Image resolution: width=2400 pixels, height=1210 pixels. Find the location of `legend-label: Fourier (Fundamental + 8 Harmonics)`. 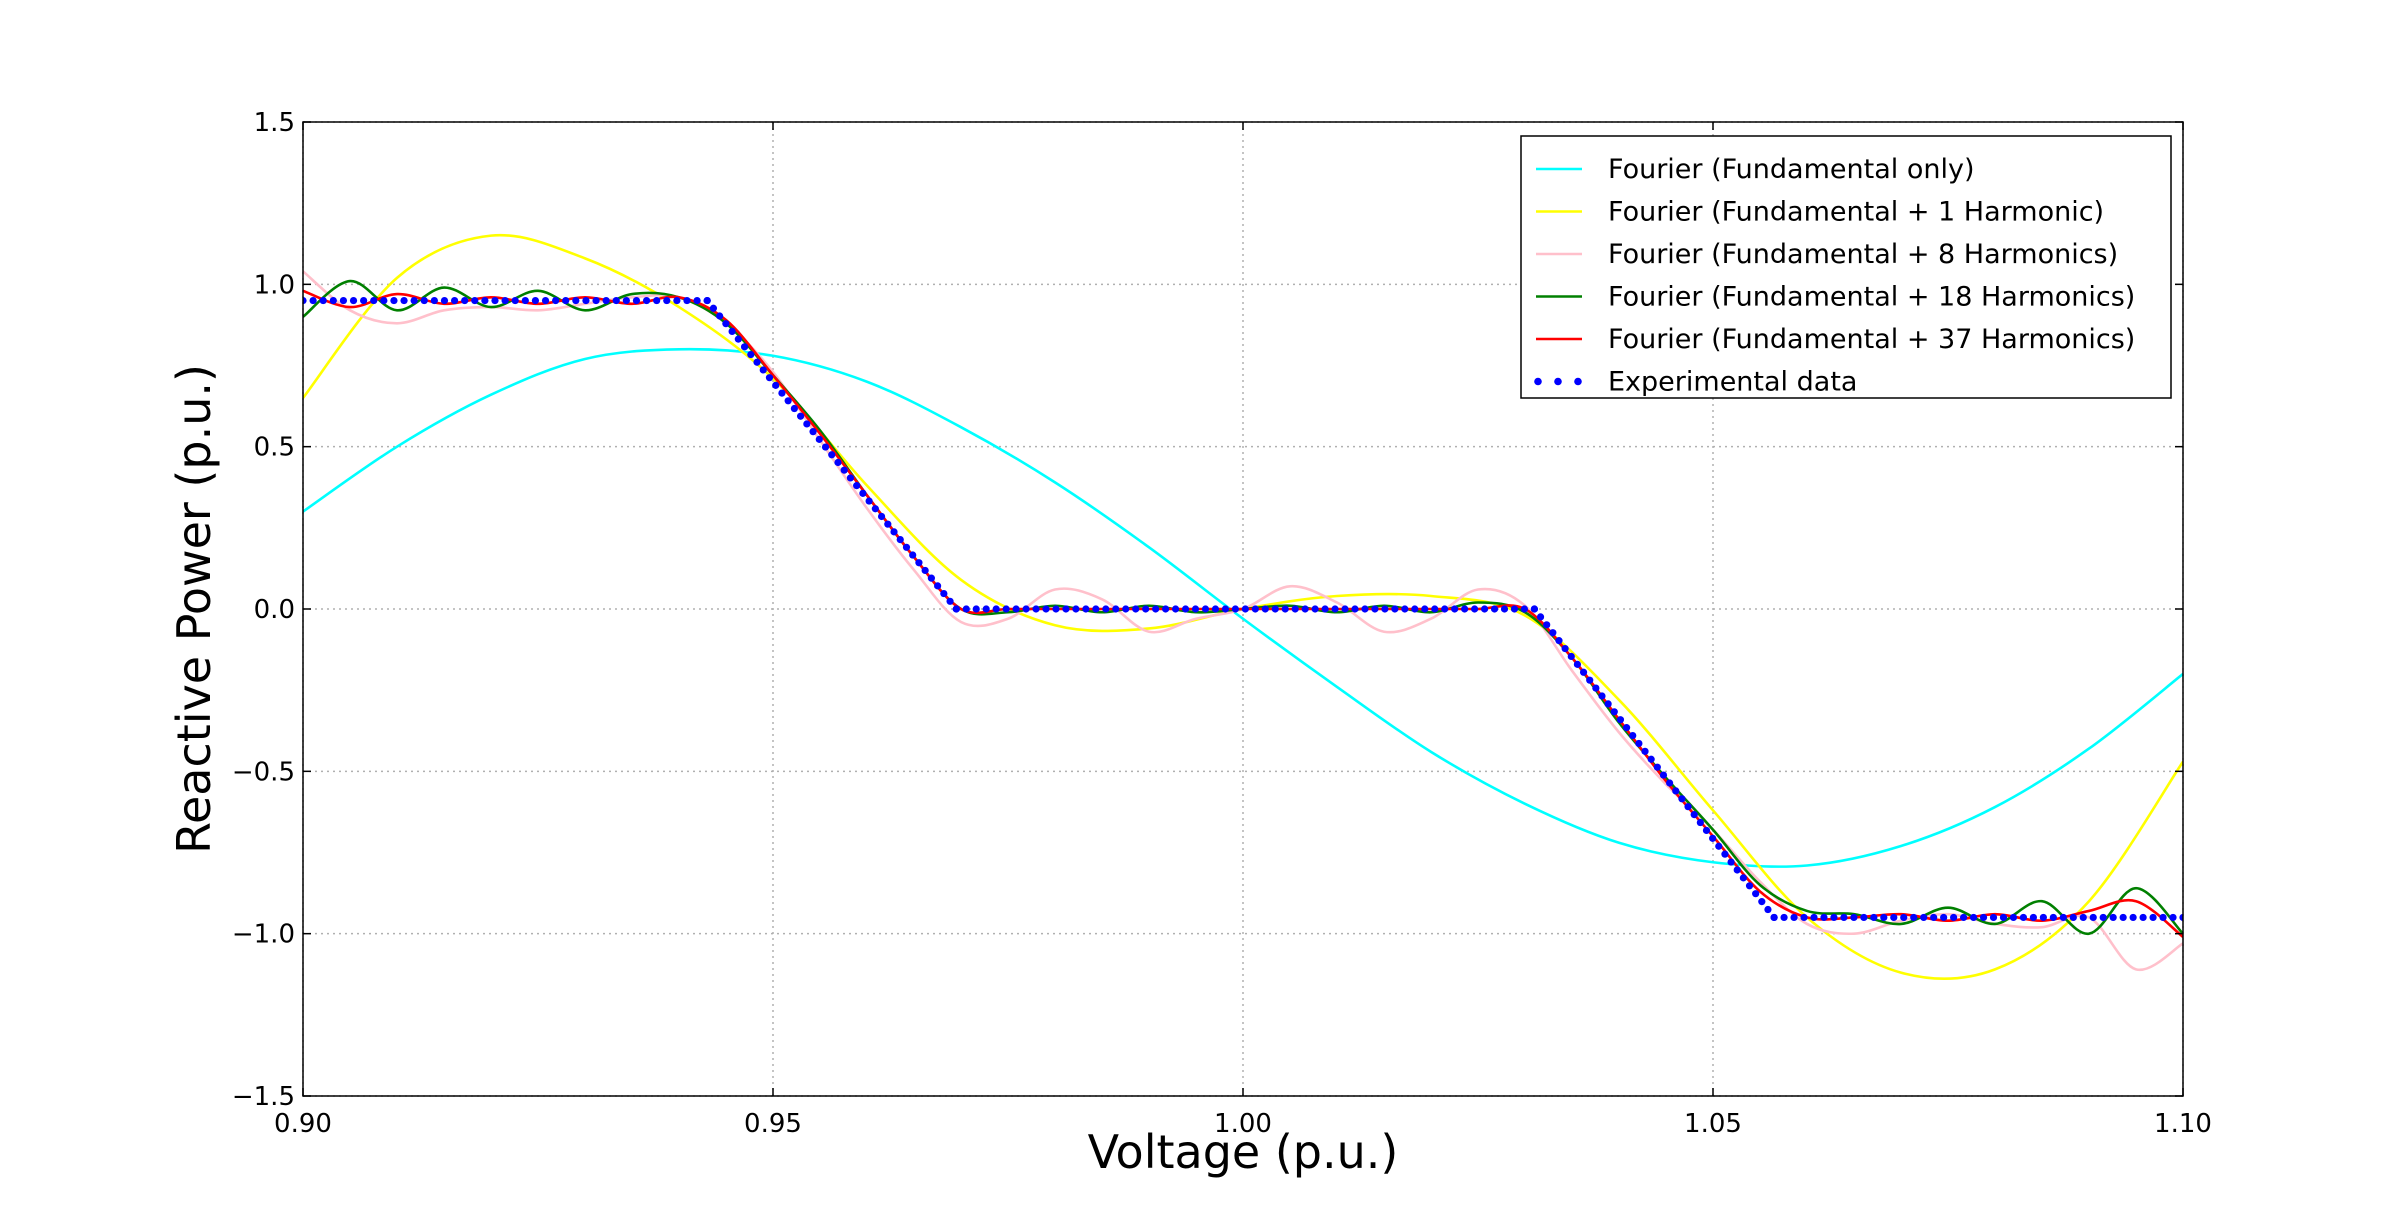

legend-label: Fourier (Fundamental + 8 Harmonics) is located at coordinates (1863, 254).